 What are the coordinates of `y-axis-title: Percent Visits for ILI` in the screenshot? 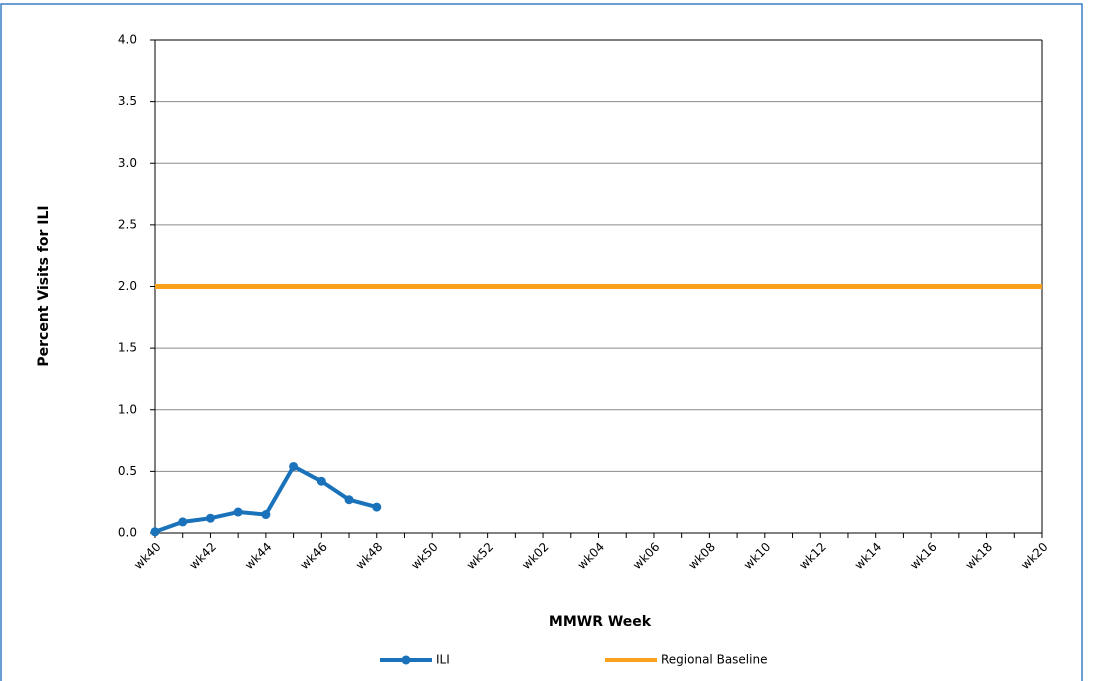 It's located at (44, 285).